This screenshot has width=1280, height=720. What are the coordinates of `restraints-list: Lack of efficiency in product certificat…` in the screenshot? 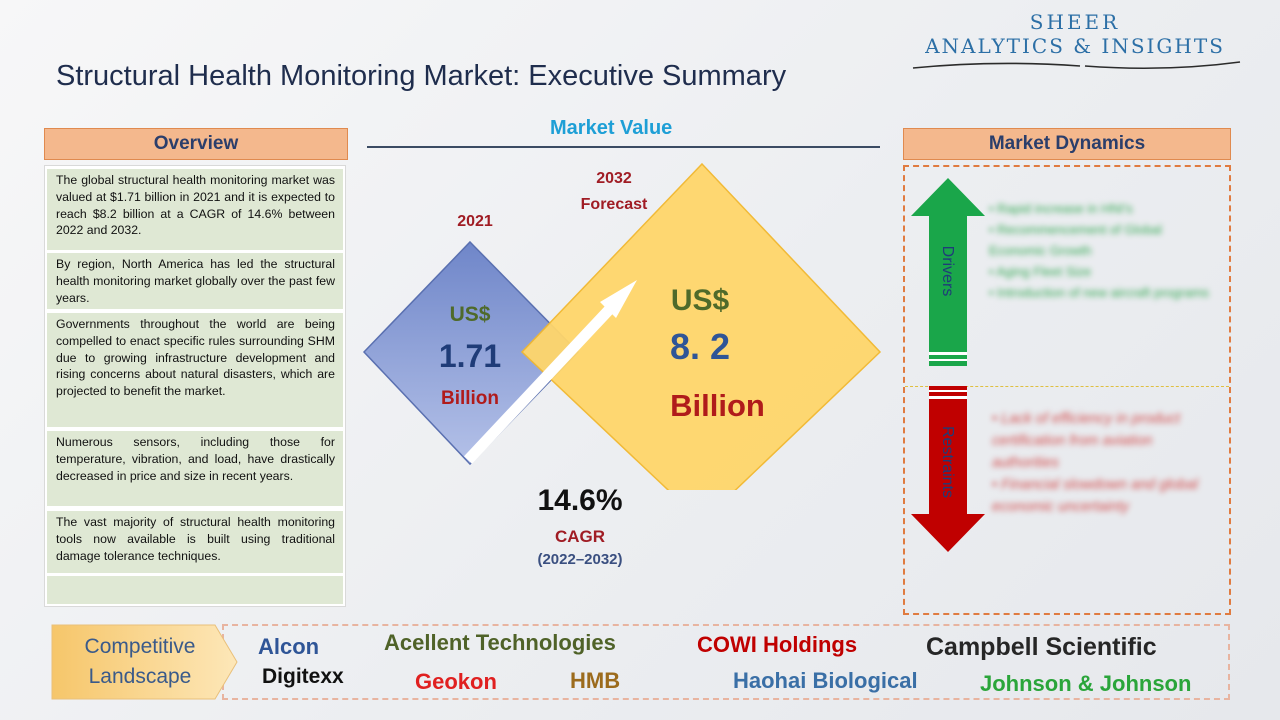 It's located at (1106, 463).